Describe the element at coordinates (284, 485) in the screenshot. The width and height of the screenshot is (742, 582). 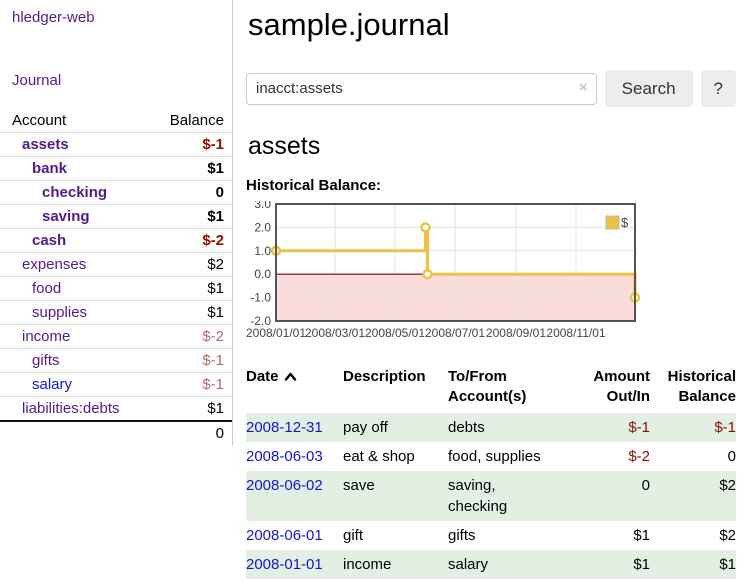
I see `date-link: 2008-06-02` at that location.